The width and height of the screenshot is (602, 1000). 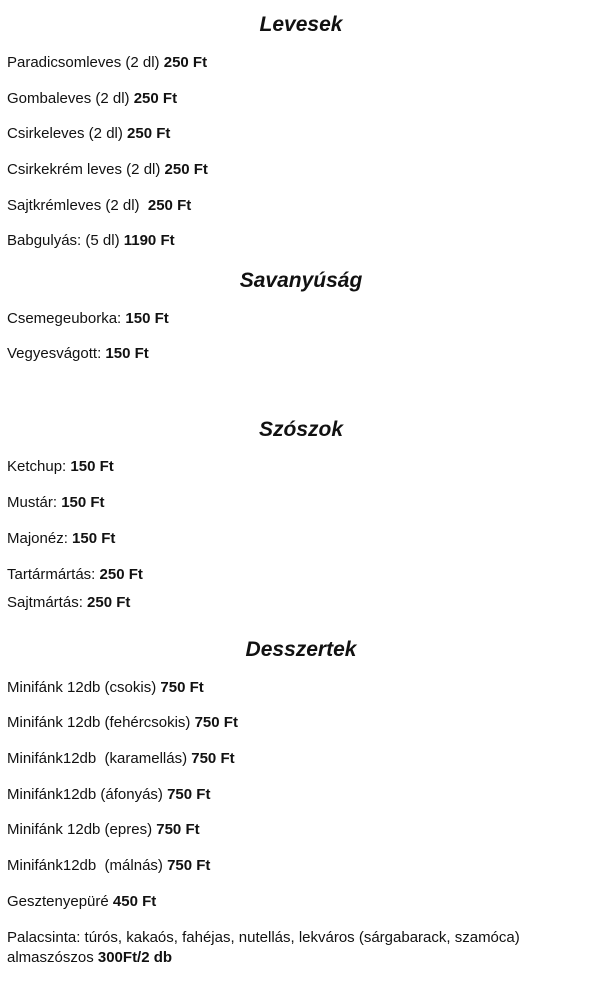 I want to click on menu-item: Sajtkrémleves (2 dl) 250 Ft, so click(x=99, y=206).